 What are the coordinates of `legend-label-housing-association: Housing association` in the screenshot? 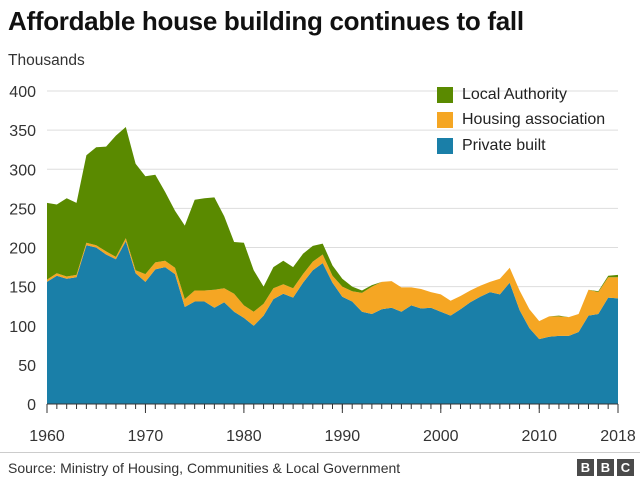 It's located at (534, 120).